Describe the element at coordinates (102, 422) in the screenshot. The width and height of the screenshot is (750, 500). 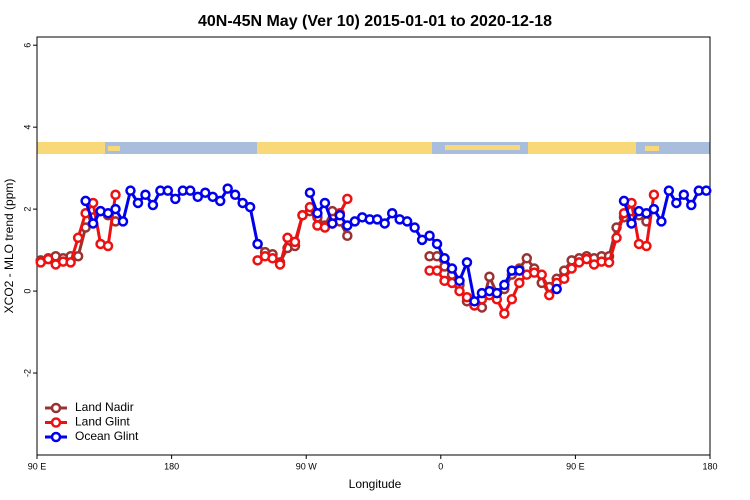
I see `legend-label: Land Glint` at that location.